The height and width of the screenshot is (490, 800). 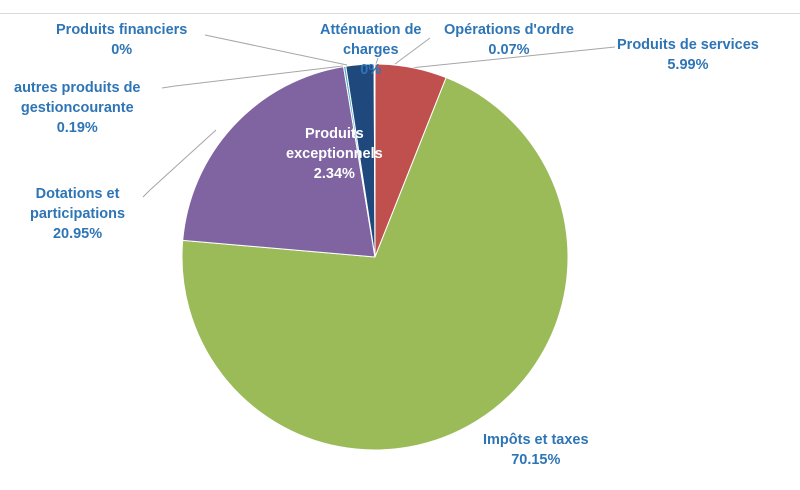 What do you see at coordinates (688, 45) in the screenshot?
I see `label-name: Produits de services` at bounding box center [688, 45].